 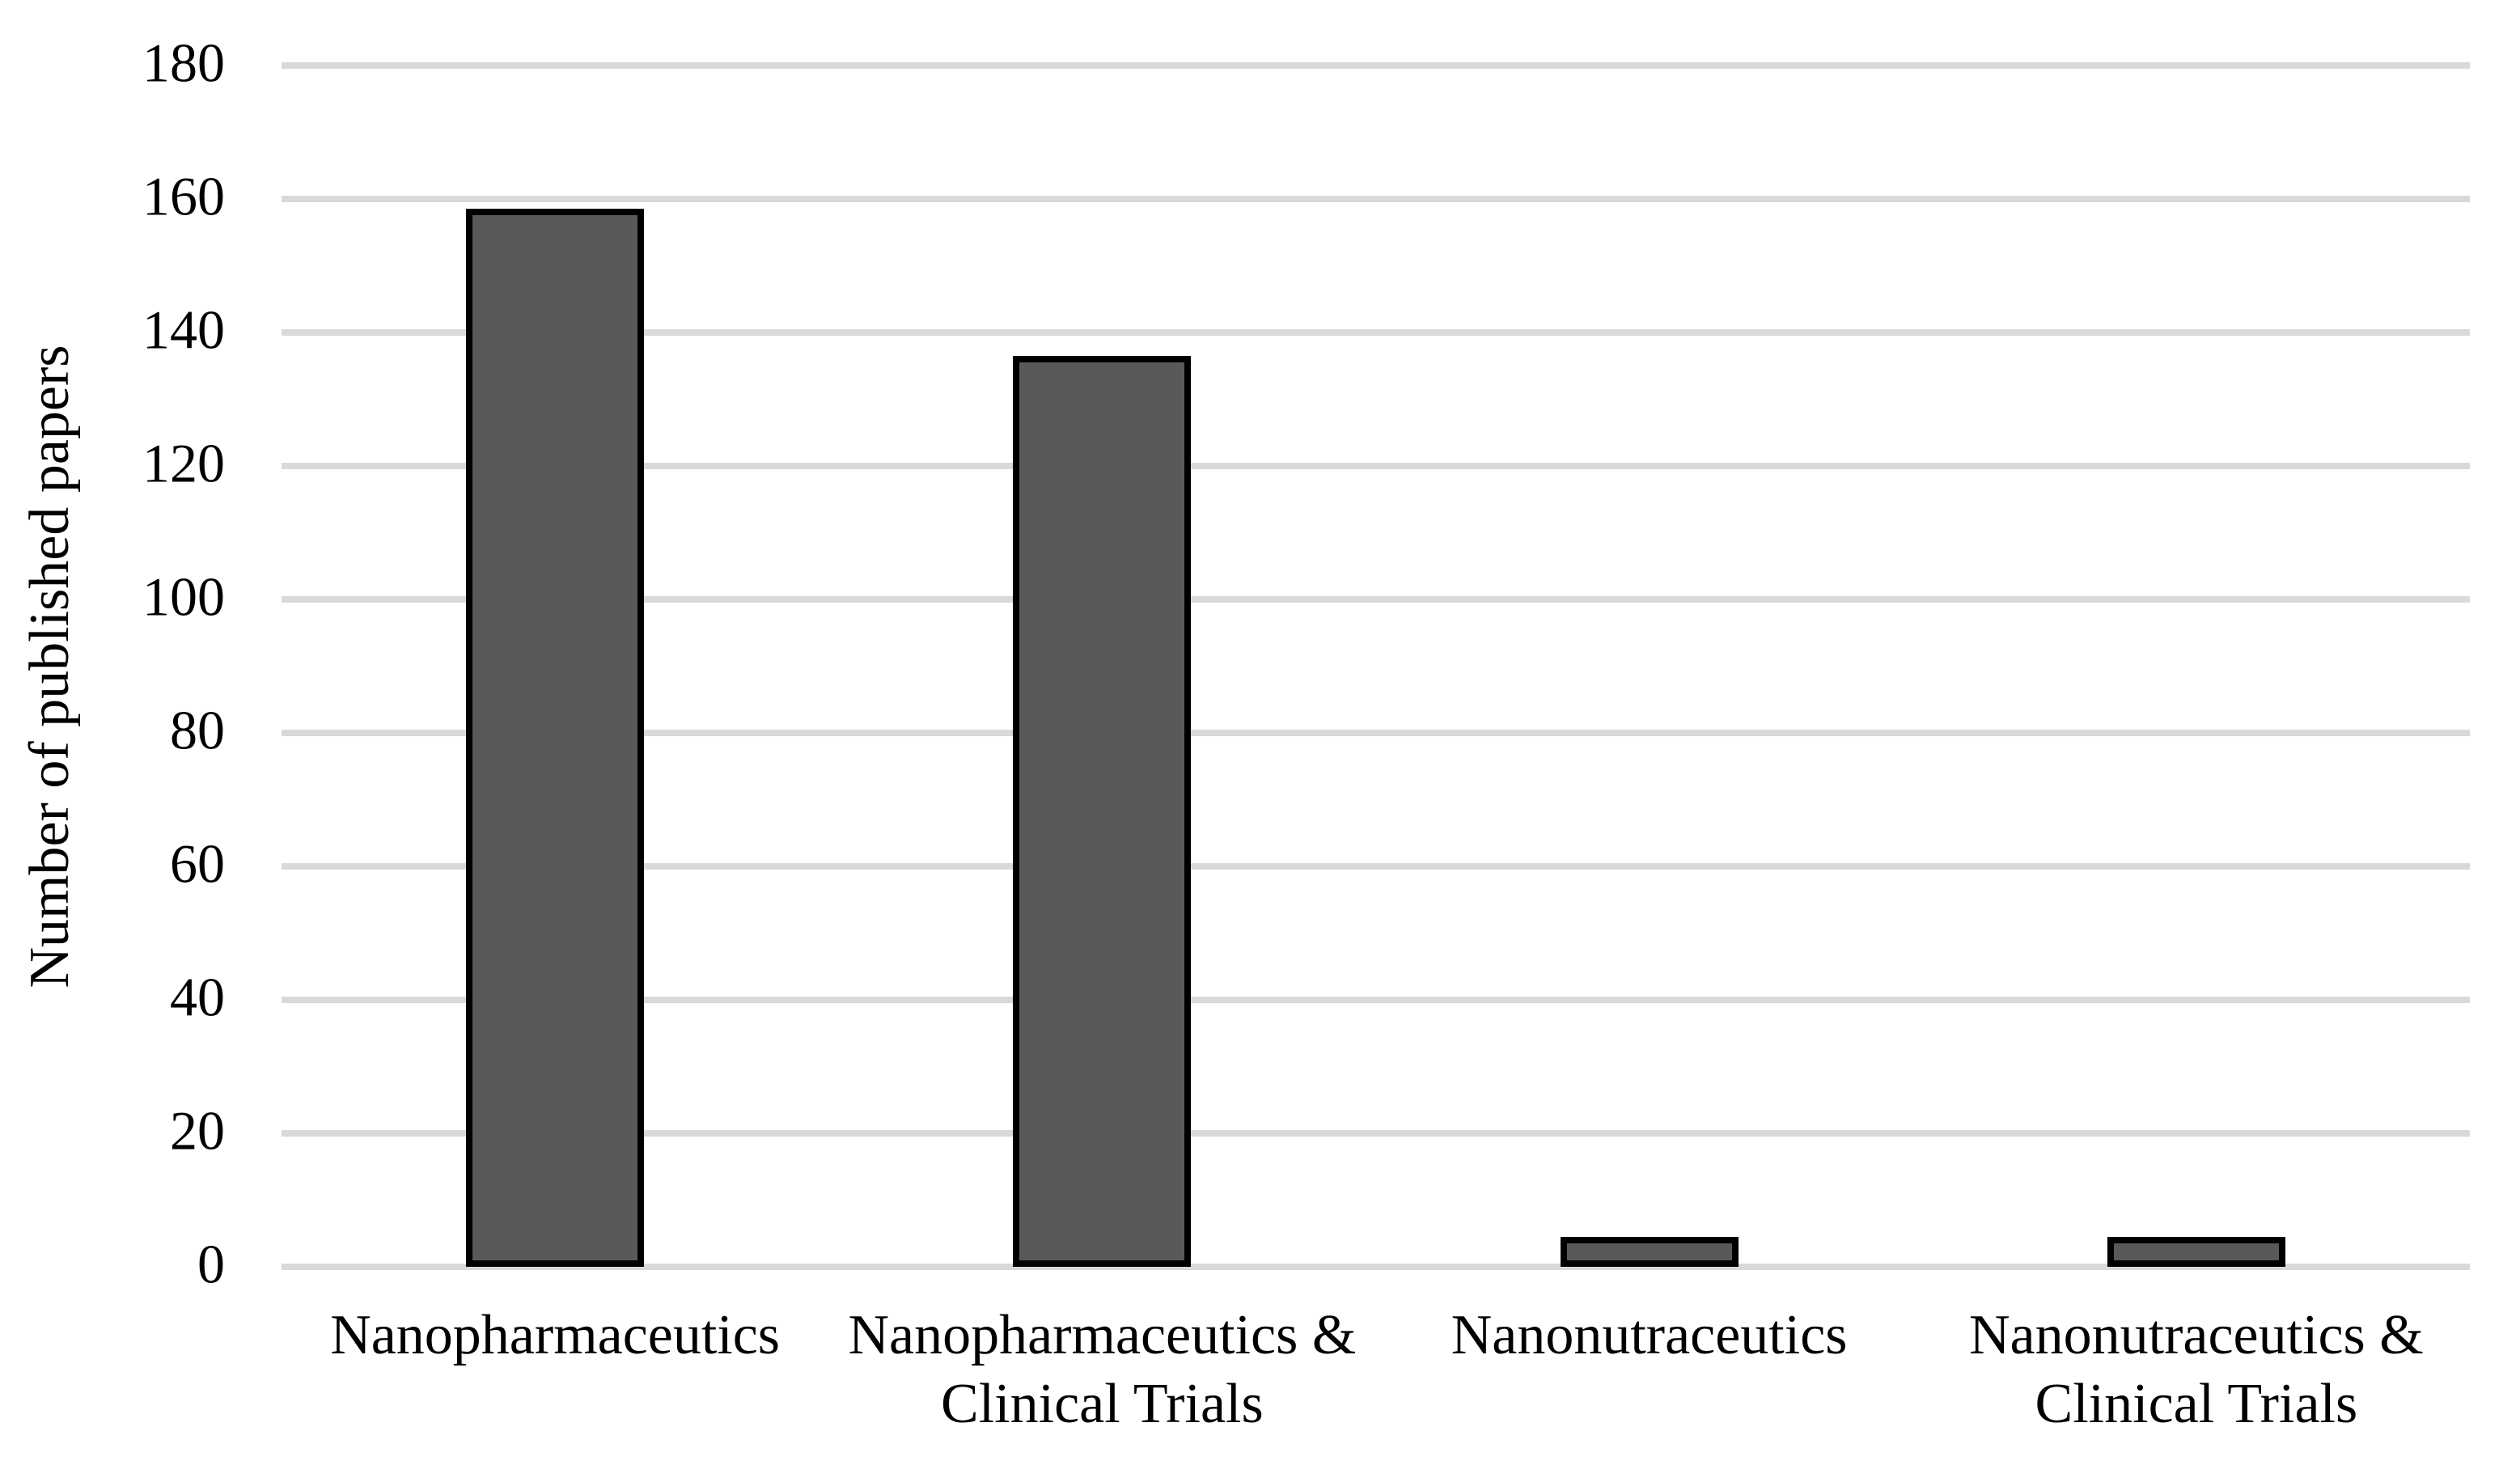 I want to click on x-axis-line, so click(x=1376, y=1267).